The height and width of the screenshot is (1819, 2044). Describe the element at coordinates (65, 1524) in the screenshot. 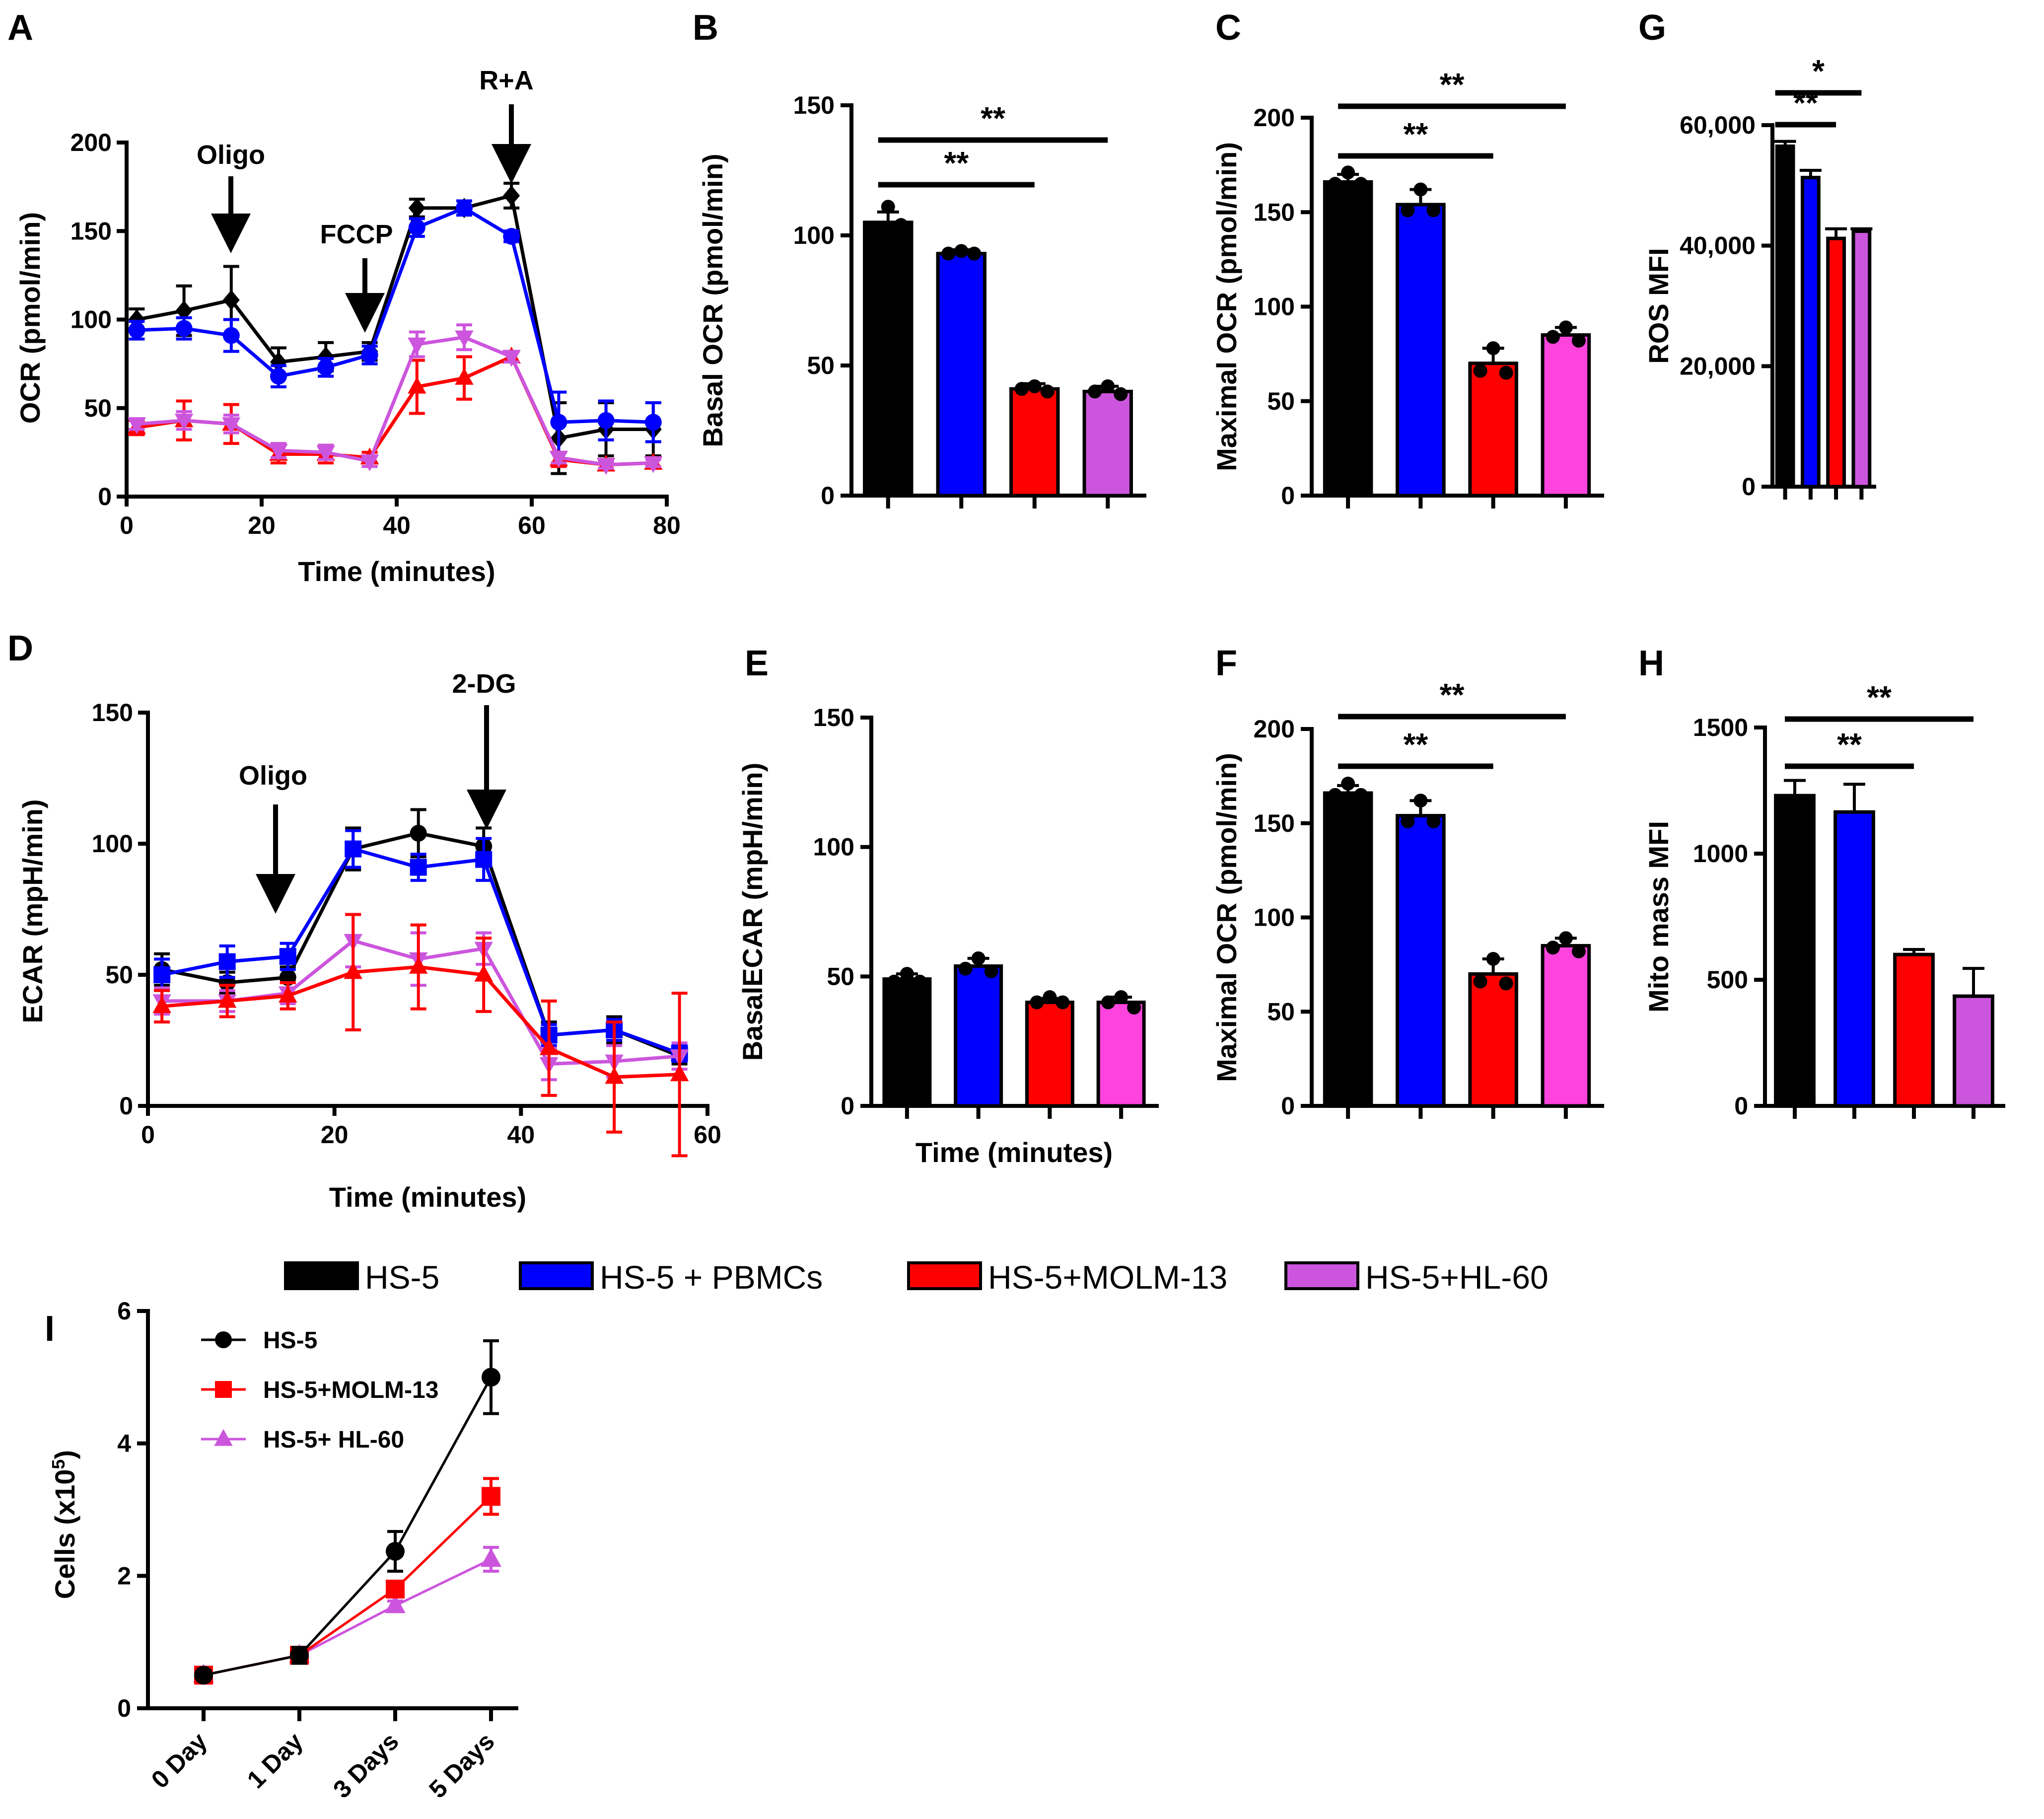

I see `y-axis-label: Cells (x105)` at that location.